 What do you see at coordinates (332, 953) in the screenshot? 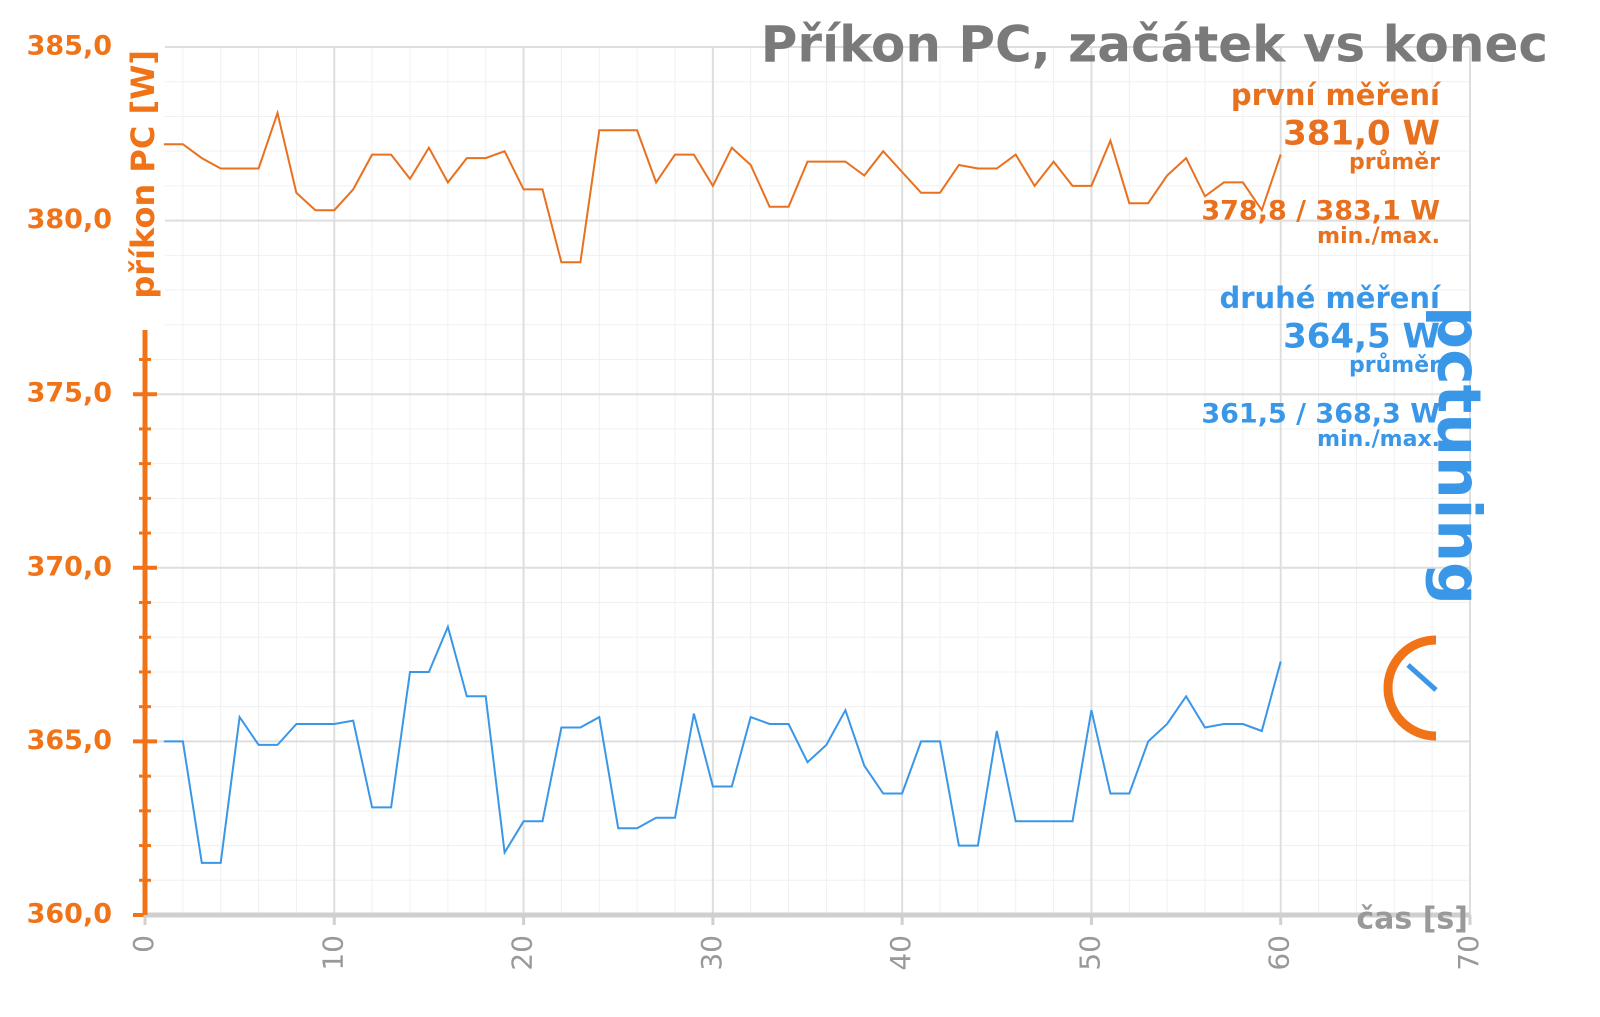
I see `x-tick-label: 10` at bounding box center [332, 953].